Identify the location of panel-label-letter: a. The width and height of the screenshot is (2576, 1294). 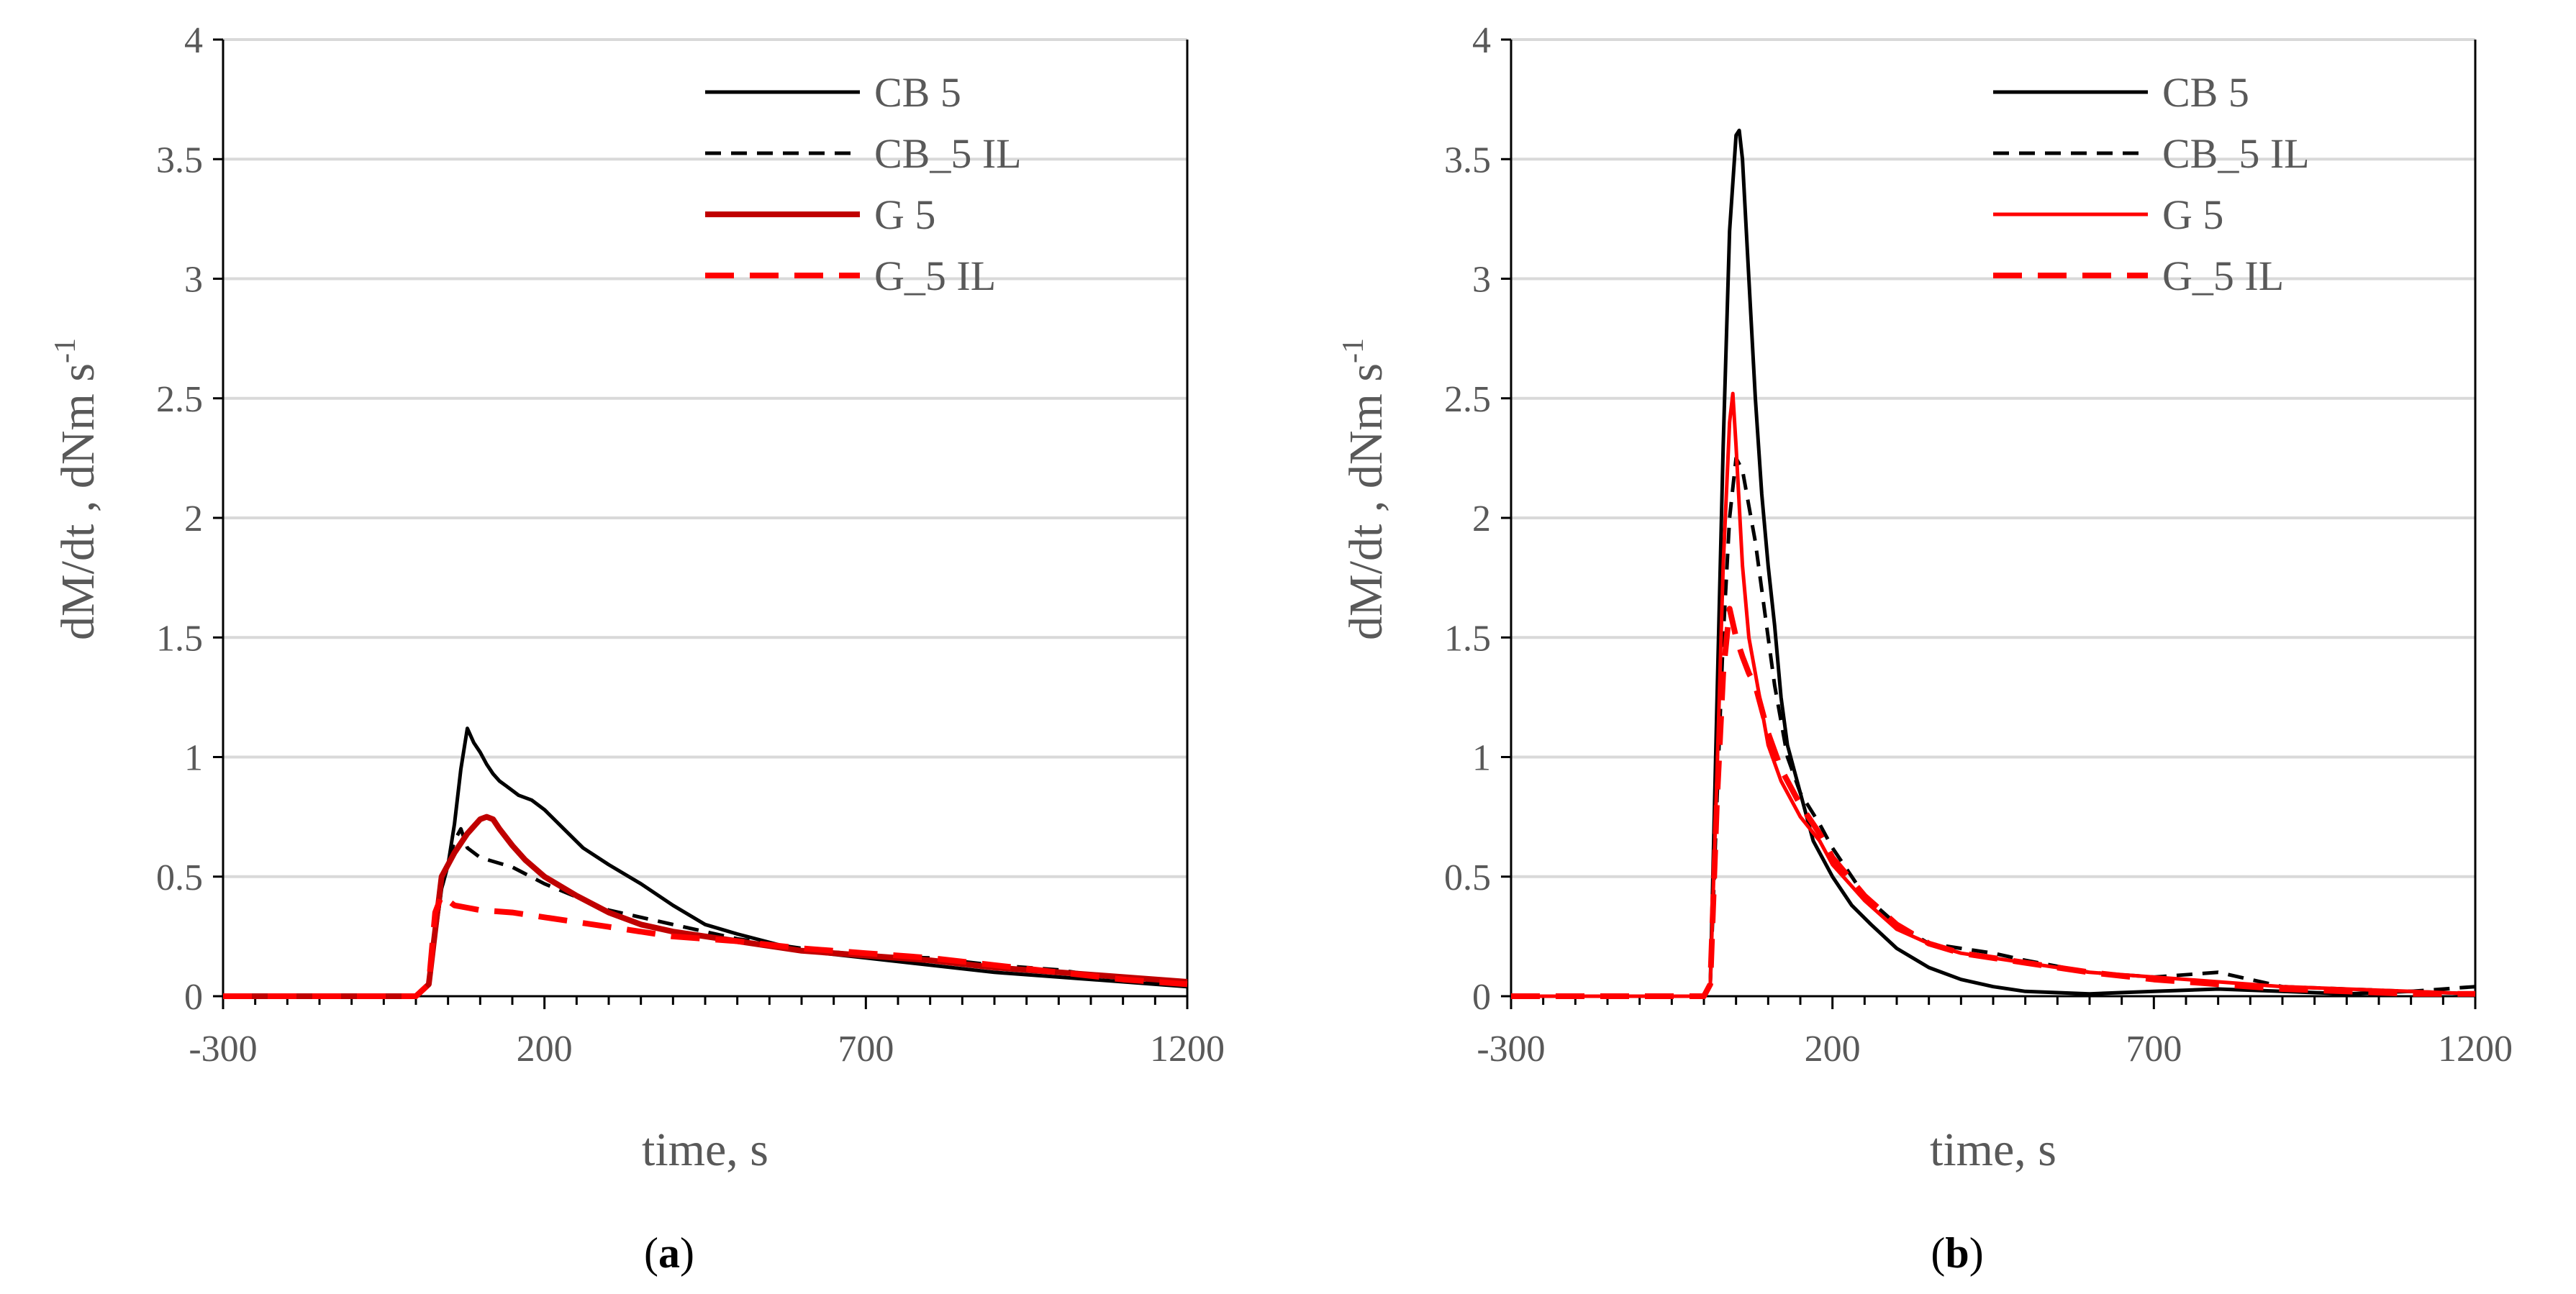
(669, 1253).